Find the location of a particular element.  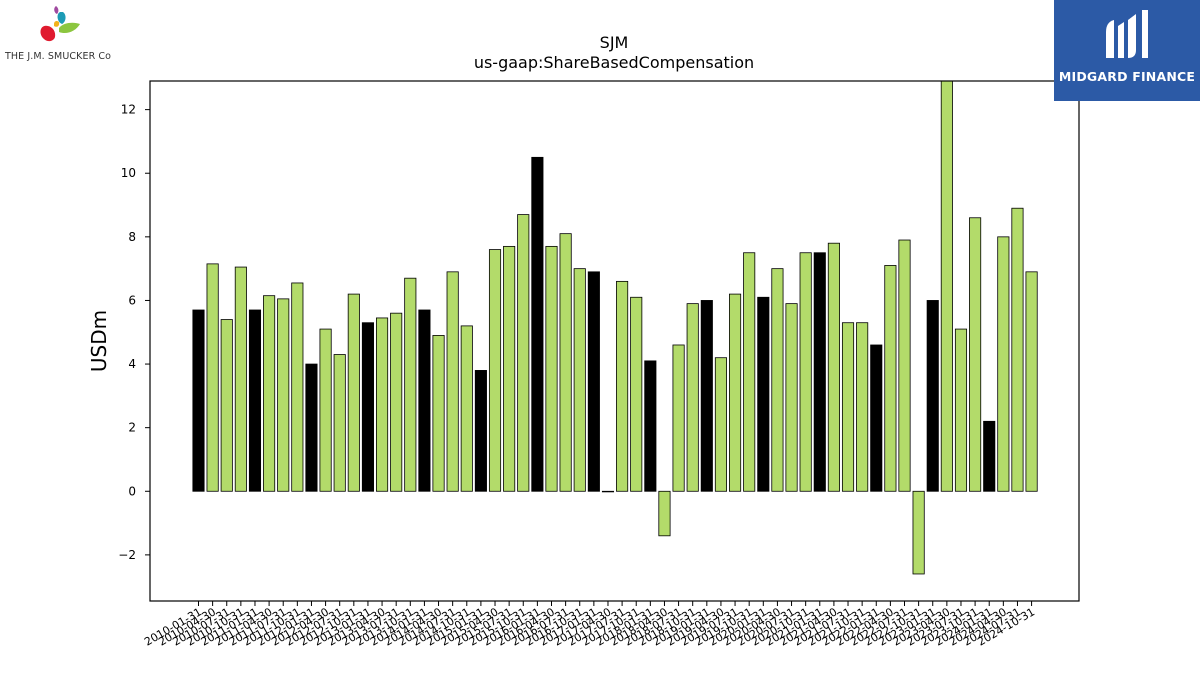

y-tick-label: −2 is located at coordinates (127, 555).